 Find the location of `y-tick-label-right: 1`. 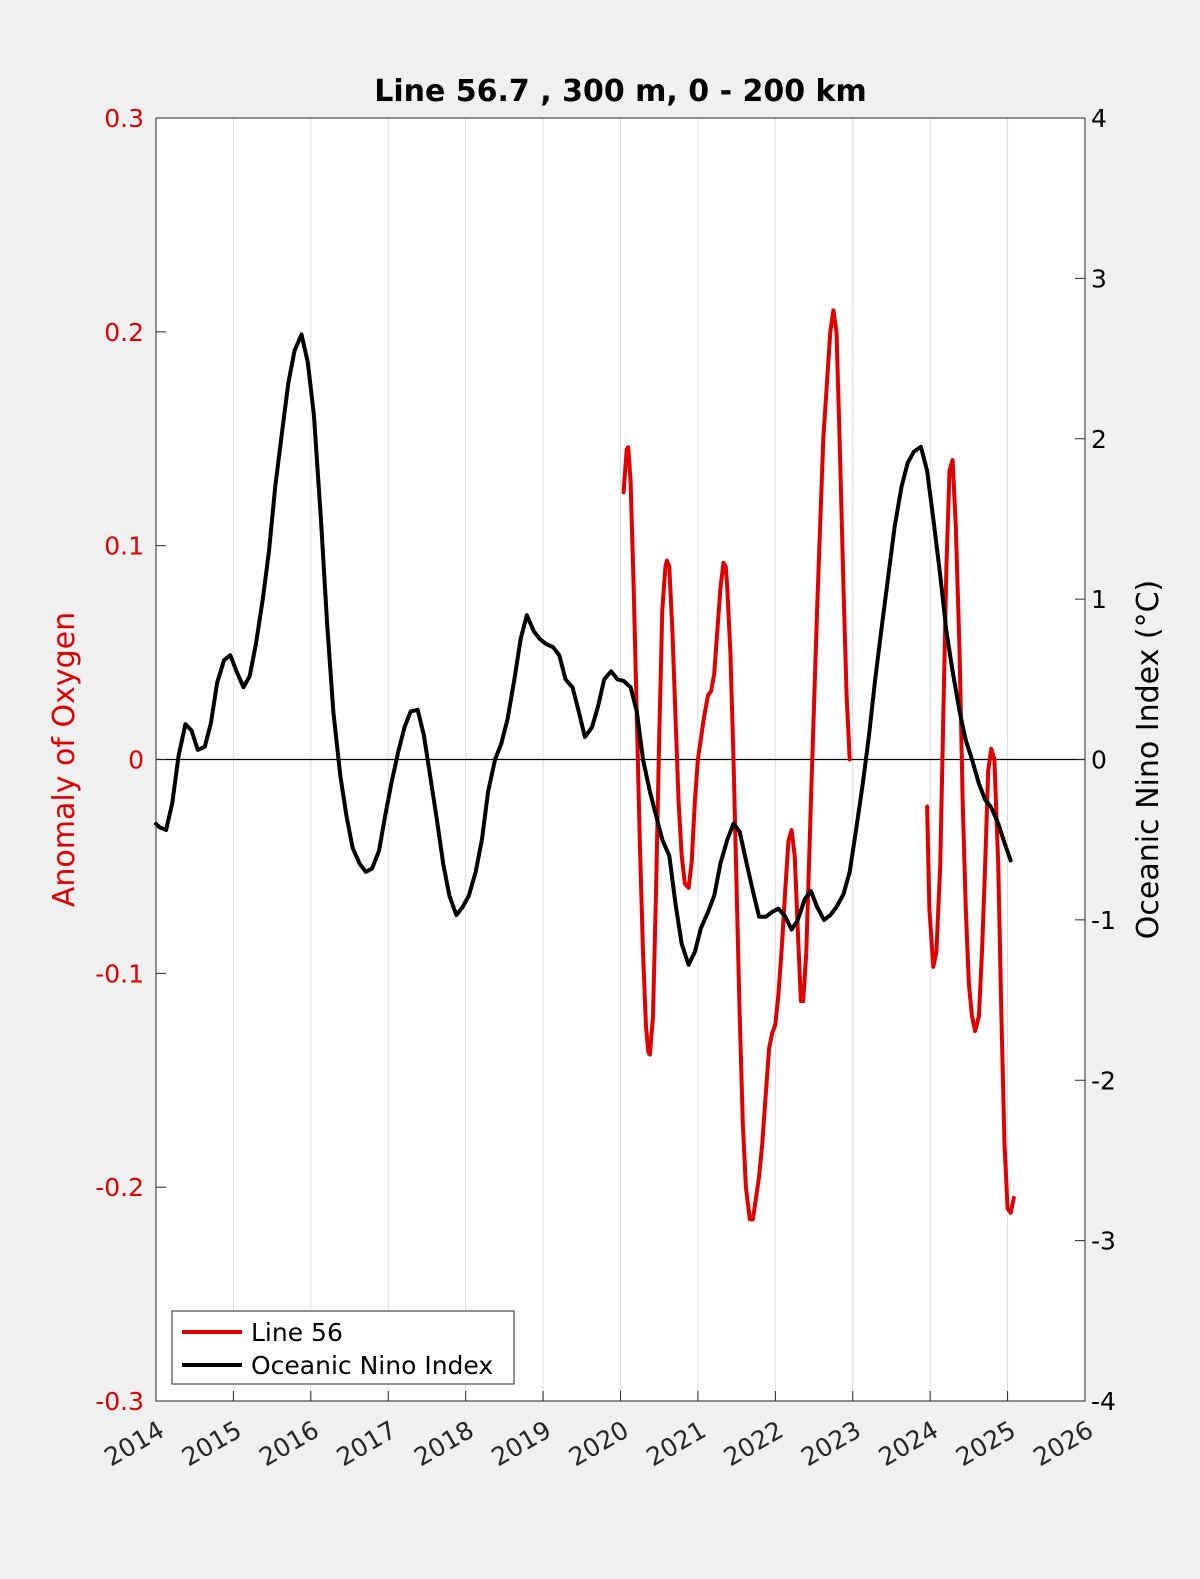

y-tick-label-right: 1 is located at coordinates (1099, 599).